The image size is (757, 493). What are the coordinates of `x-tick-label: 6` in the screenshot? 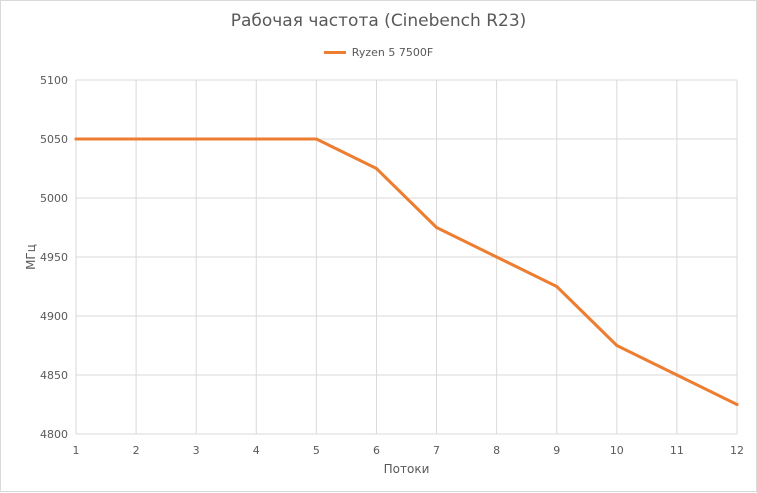 It's located at (376, 450).